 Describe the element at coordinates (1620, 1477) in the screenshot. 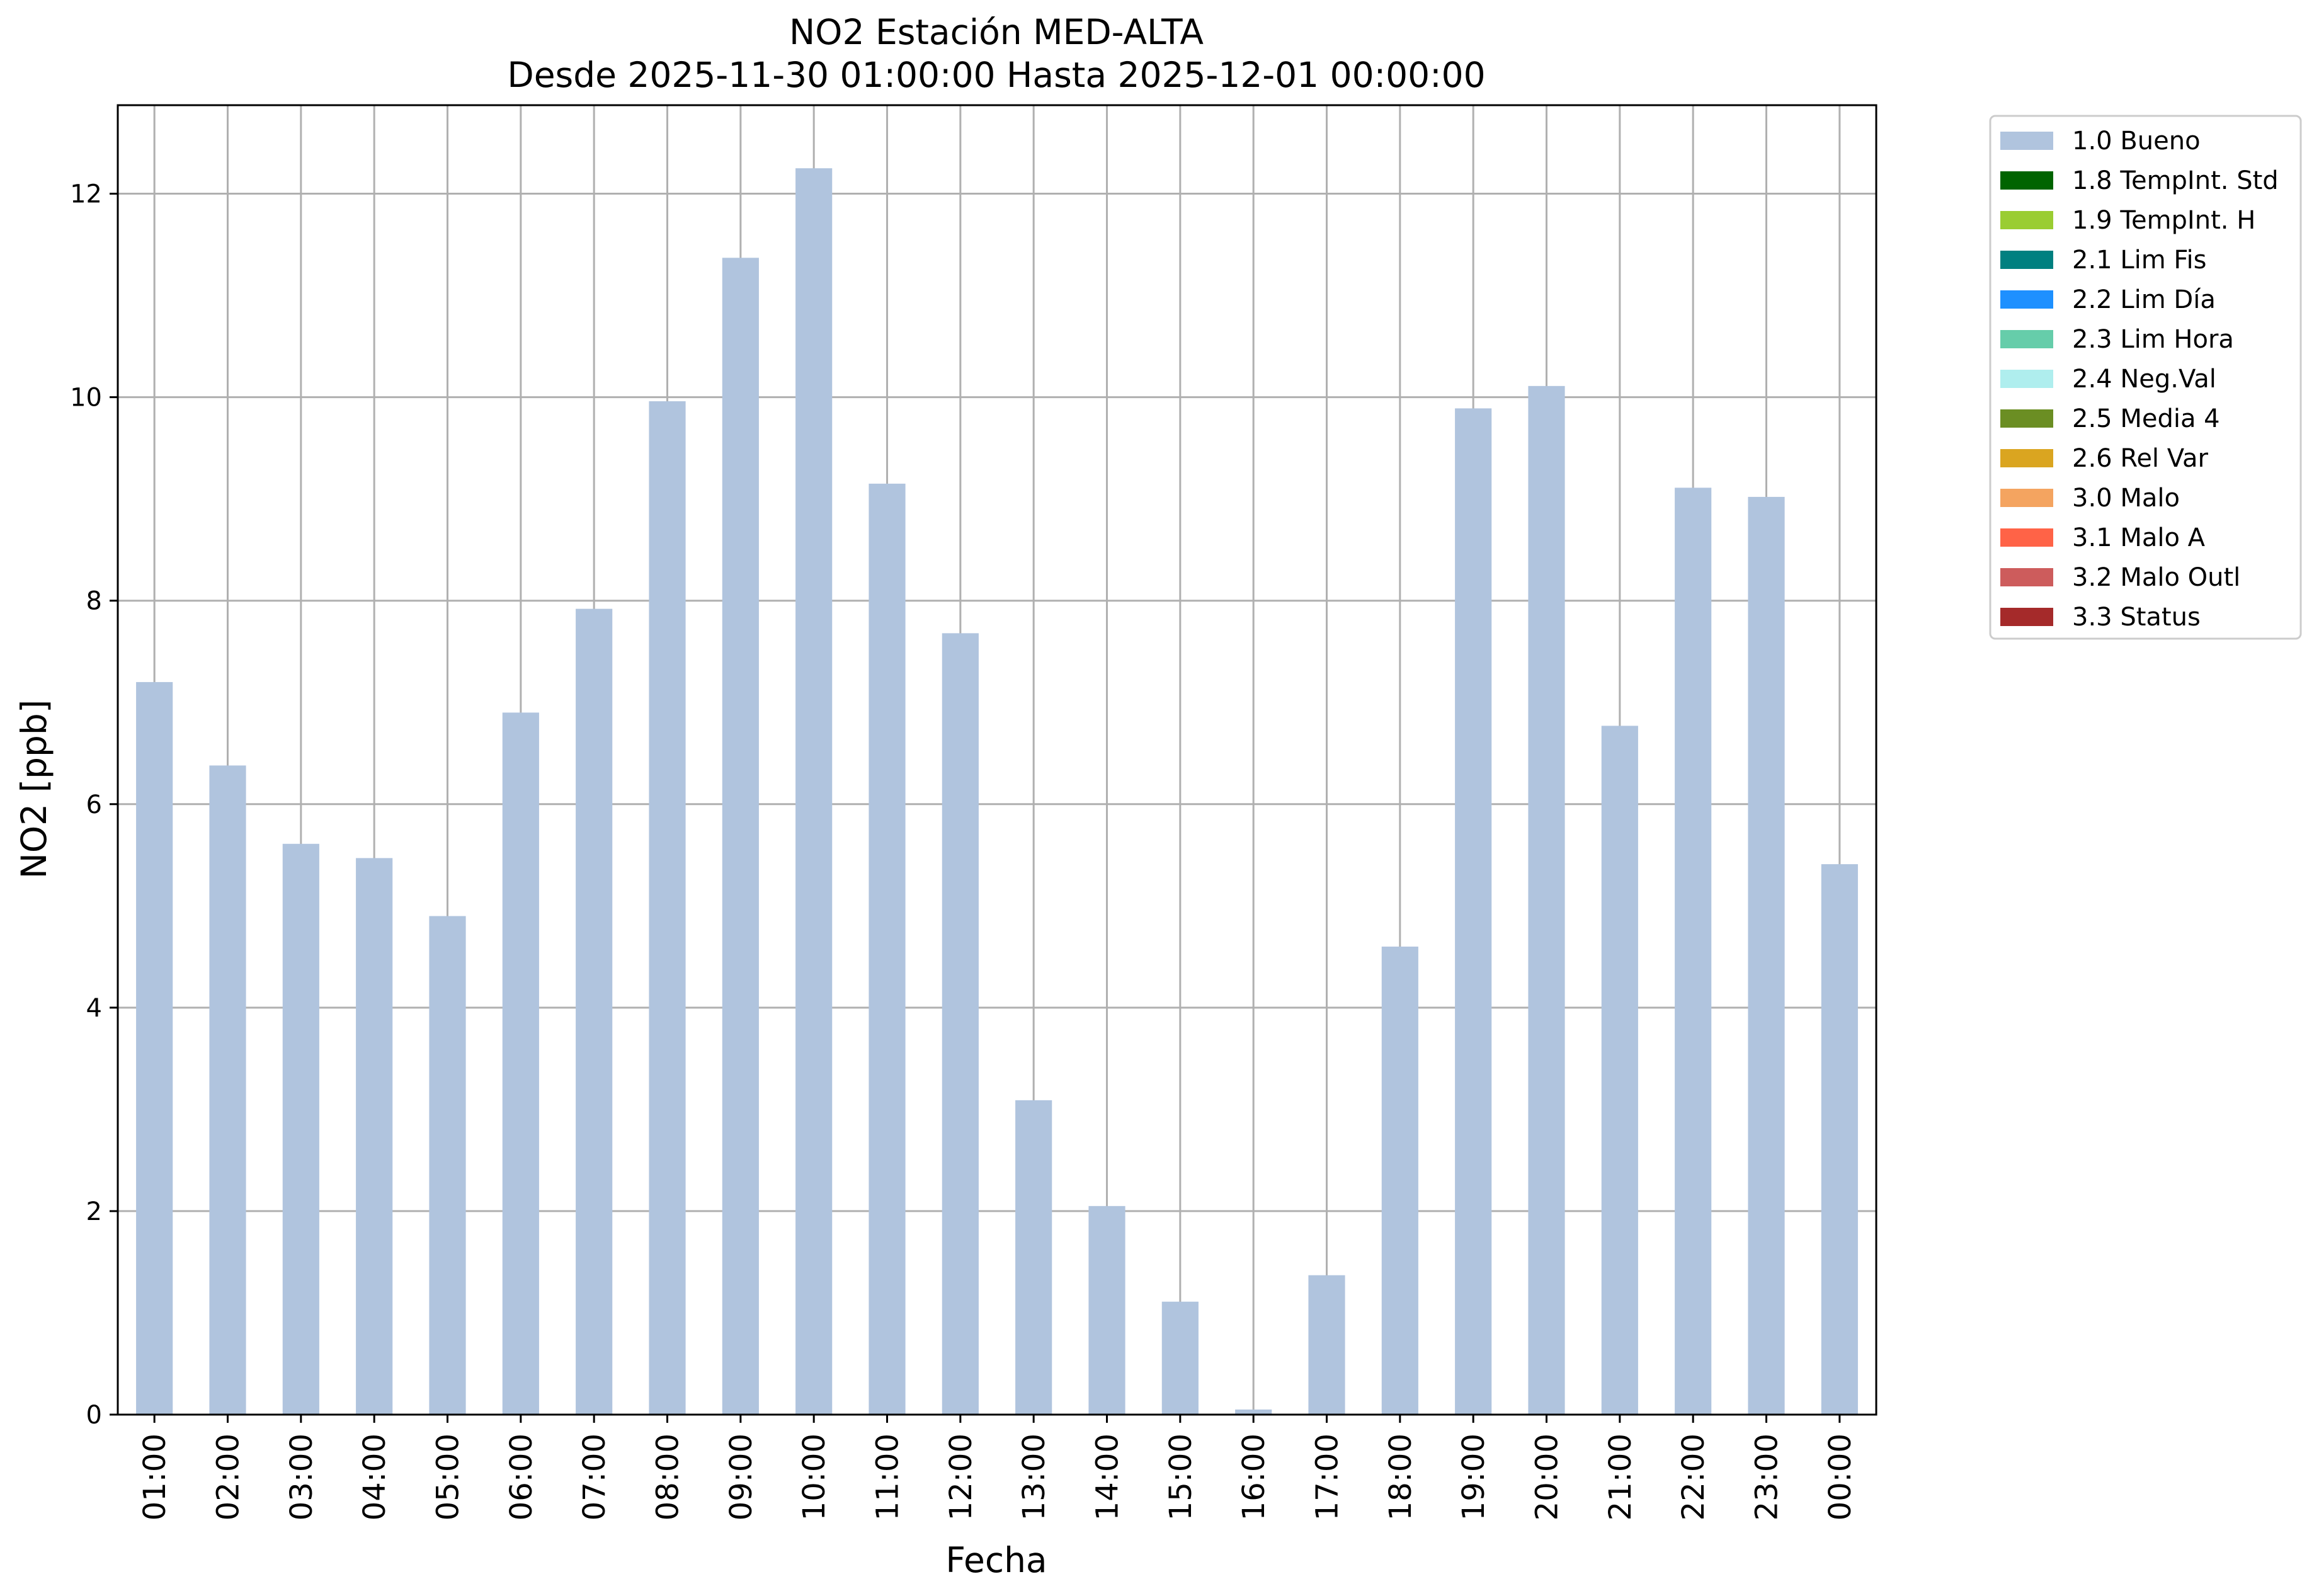

I see `x-tick-label: 21:00` at that location.